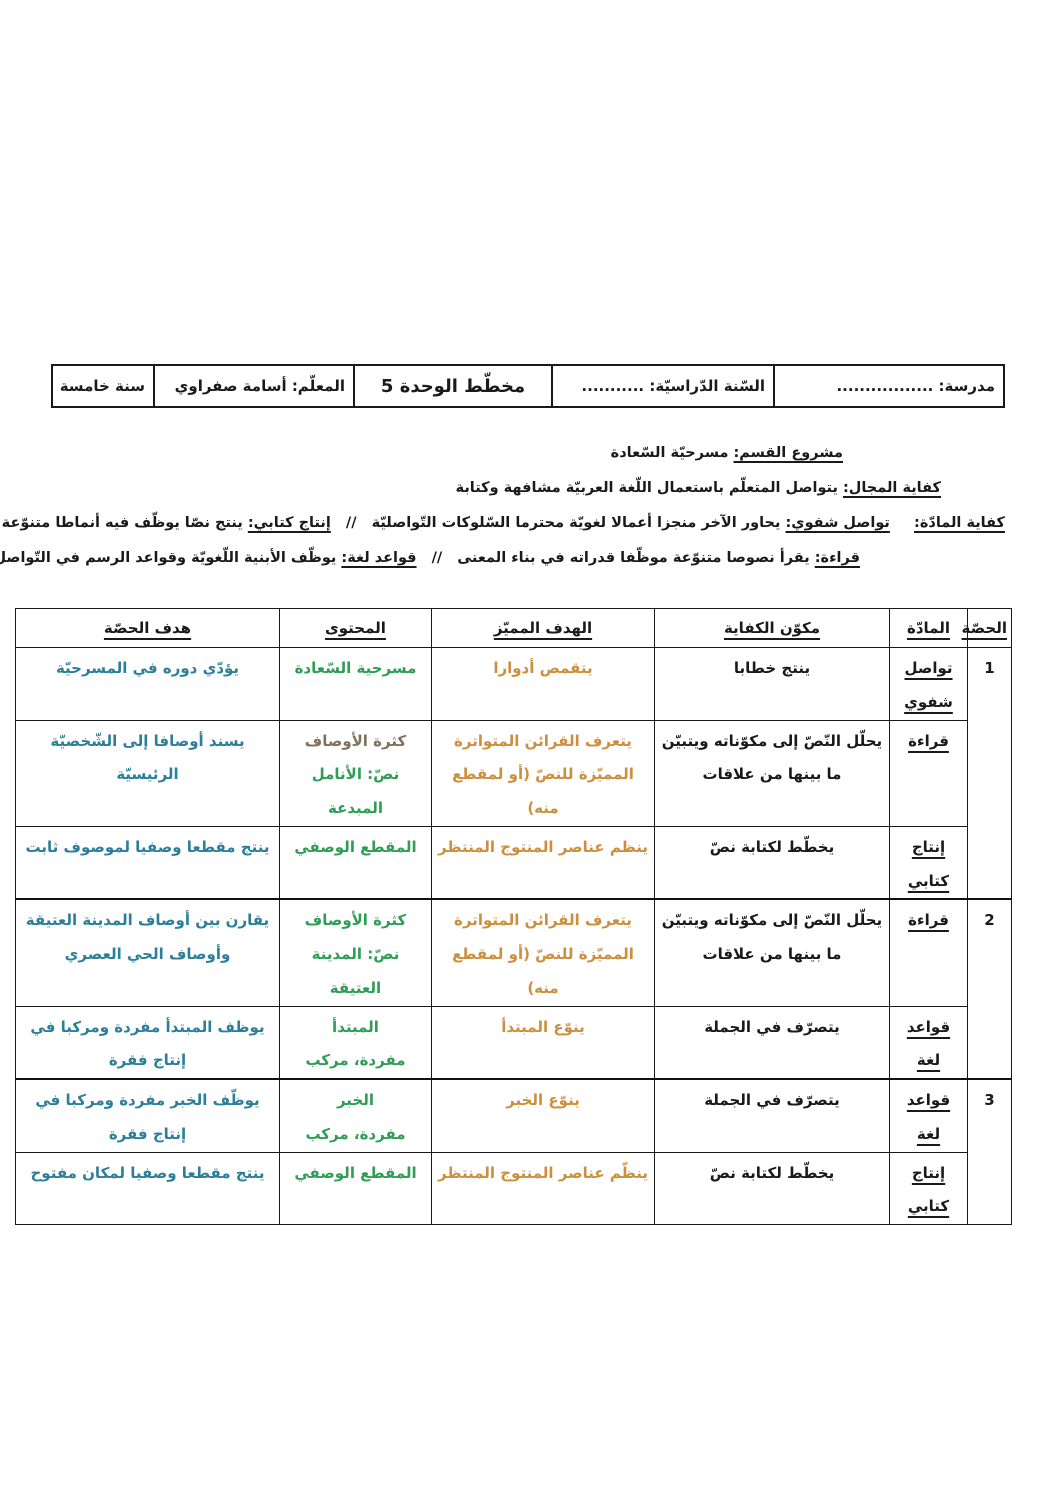 This screenshot has height=1497, width=1058. Describe the element at coordinates (959, 523) in the screenshot. I see `subject-competency-label: كفاية المادّة:` at that location.